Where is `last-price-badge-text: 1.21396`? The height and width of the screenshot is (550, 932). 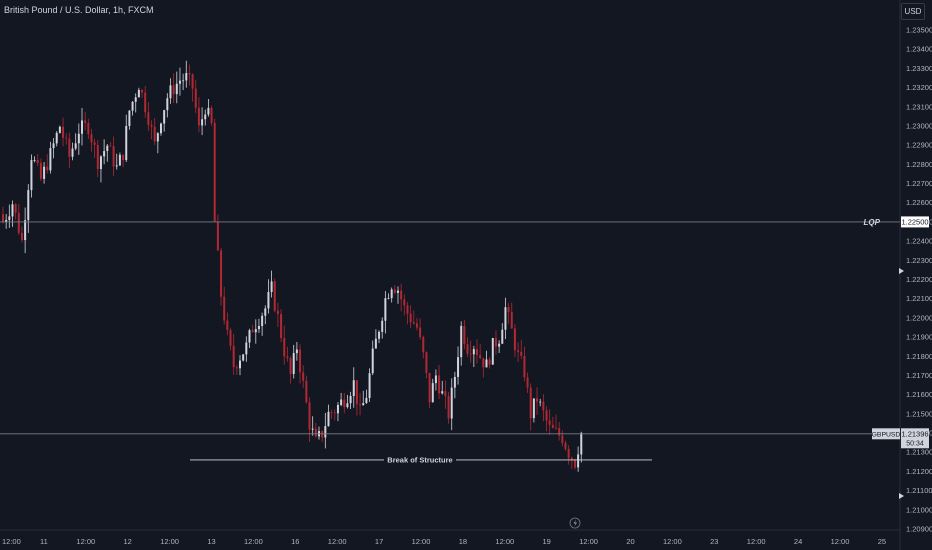 last-price-badge-text: 1.21396 is located at coordinates (914, 433).